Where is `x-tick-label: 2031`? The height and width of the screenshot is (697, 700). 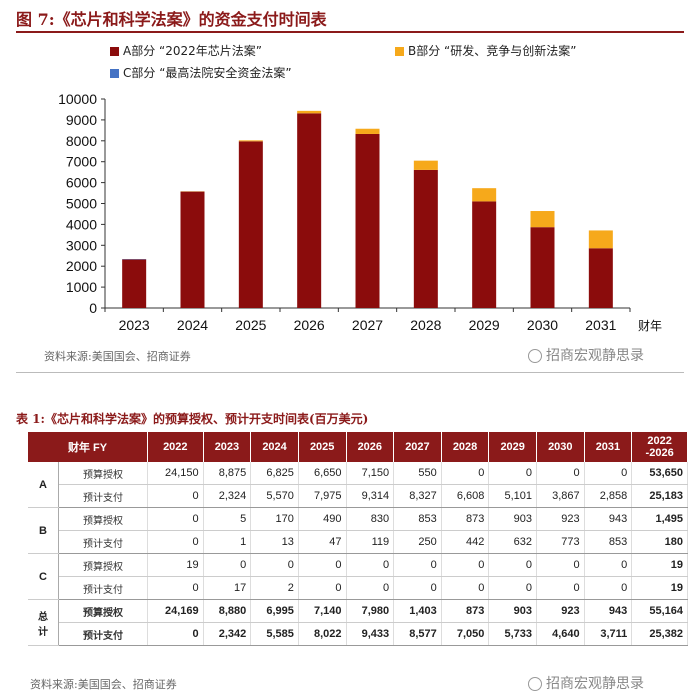
x-tick-label: 2031 is located at coordinates (600, 325).